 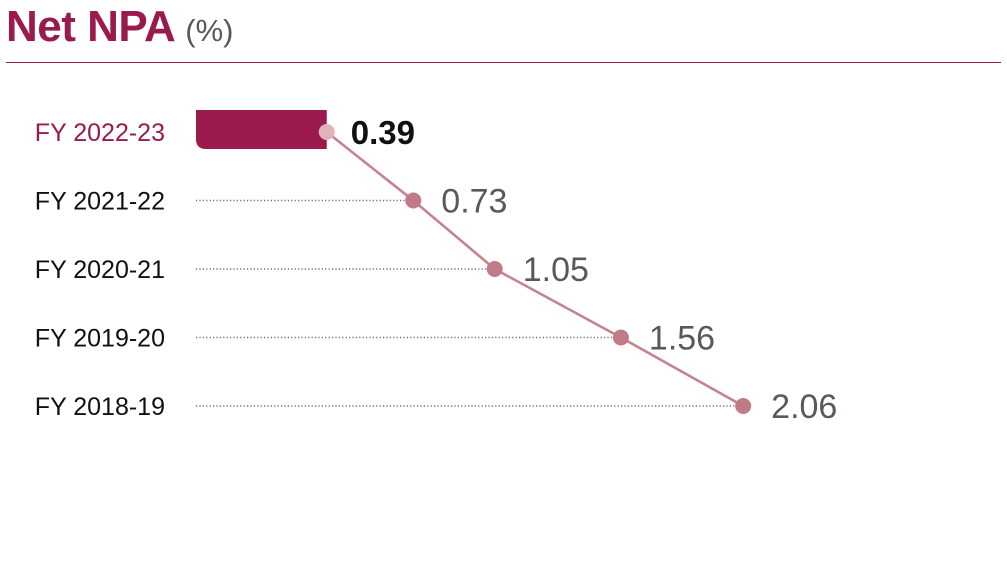 What do you see at coordinates (383, 132) in the screenshot?
I see `value-label: 0.39` at bounding box center [383, 132].